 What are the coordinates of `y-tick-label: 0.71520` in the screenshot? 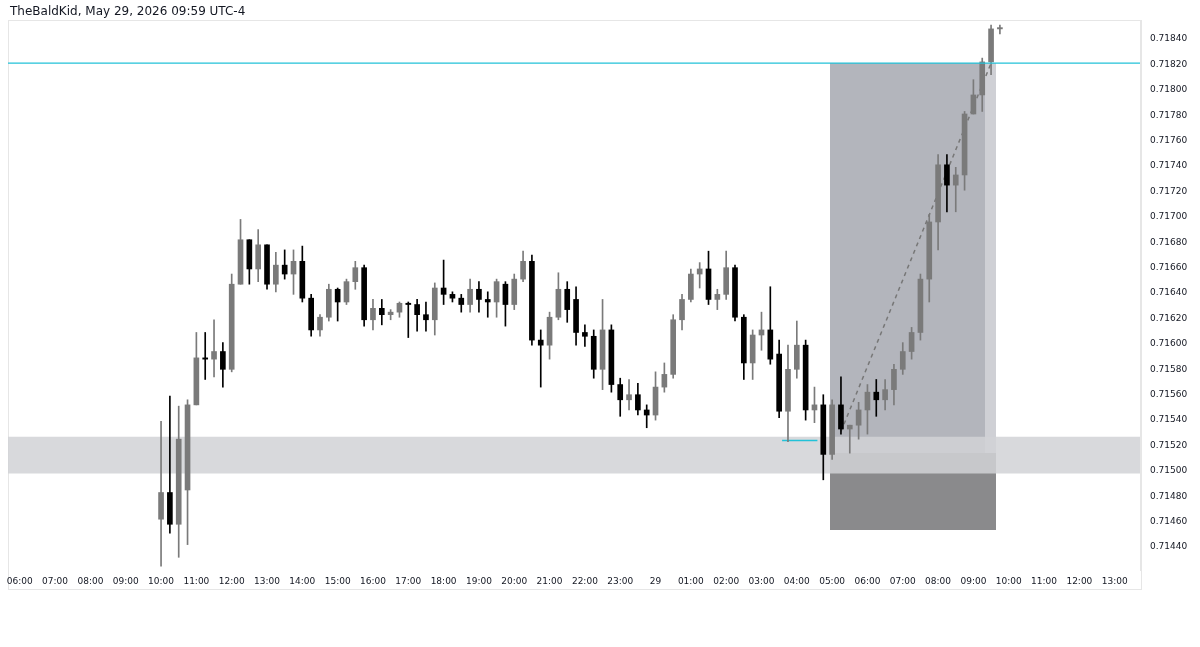 It's located at (1169, 444).